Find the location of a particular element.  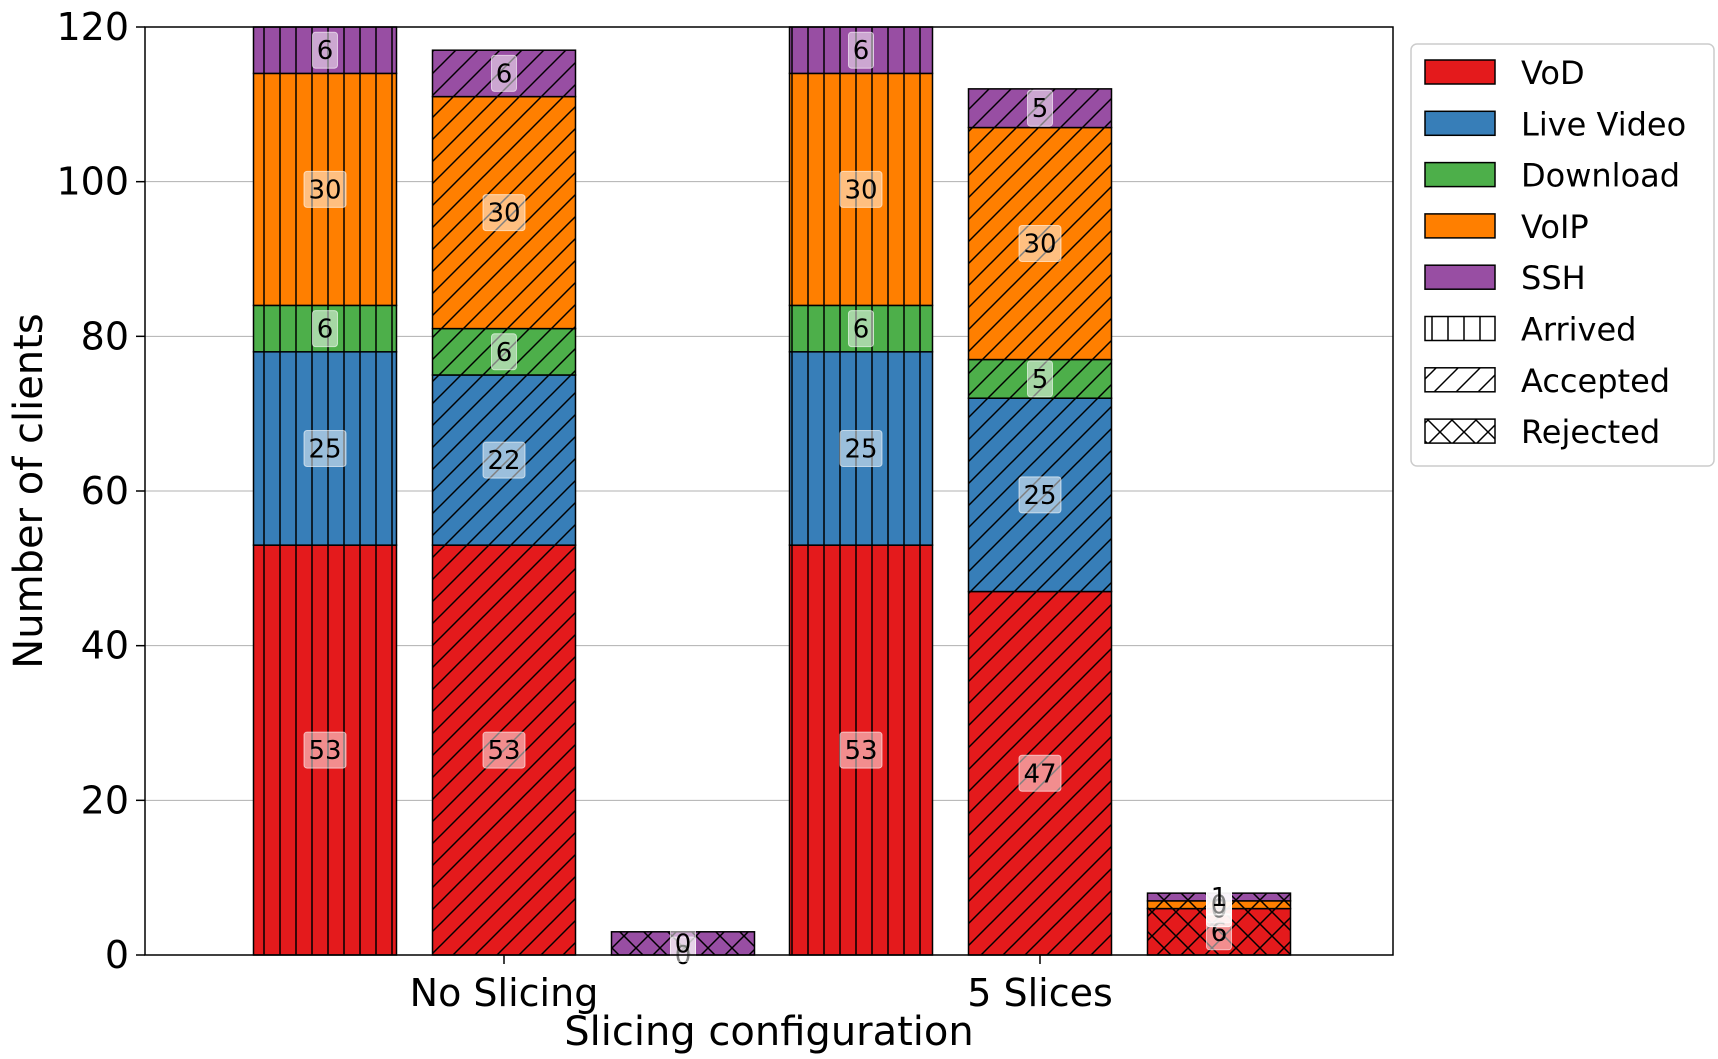

legend-label: SSH is located at coordinates (1553, 278).